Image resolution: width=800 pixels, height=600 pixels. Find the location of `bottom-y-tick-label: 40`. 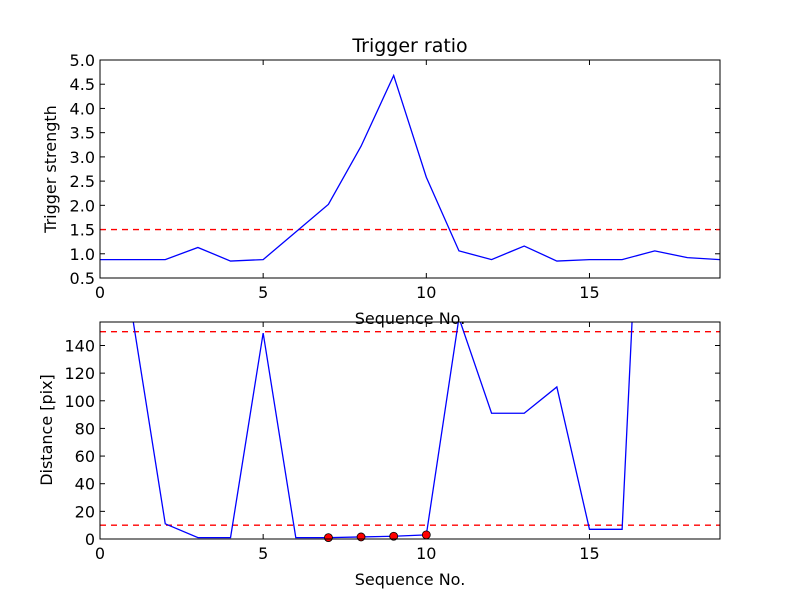

bottom-y-tick-label: 40 is located at coordinates (85, 484).